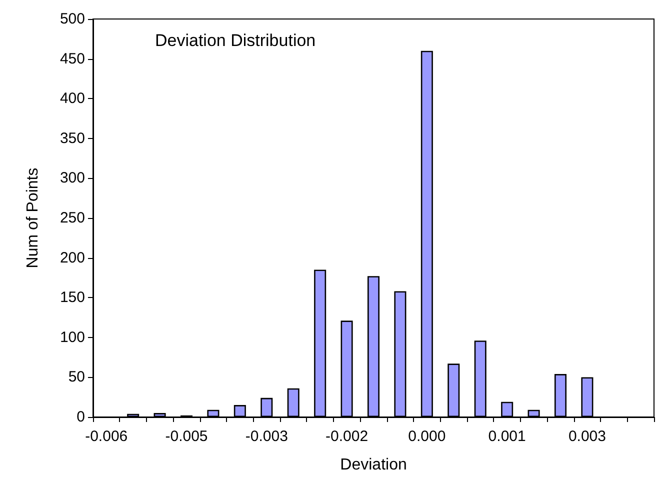 The width and height of the screenshot is (662, 484). What do you see at coordinates (72, 99) in the screenshot?
I see `y-tick-label: 400` at bounding box center [72, 99].